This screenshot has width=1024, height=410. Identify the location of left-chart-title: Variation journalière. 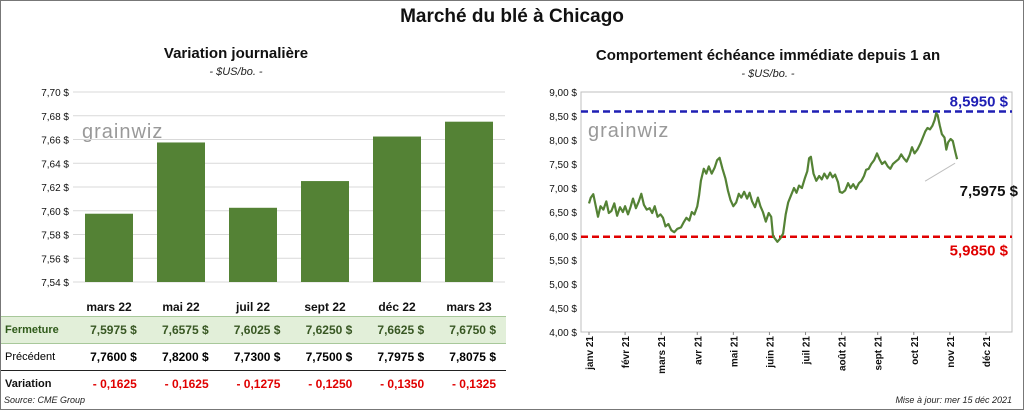
(236, 53).